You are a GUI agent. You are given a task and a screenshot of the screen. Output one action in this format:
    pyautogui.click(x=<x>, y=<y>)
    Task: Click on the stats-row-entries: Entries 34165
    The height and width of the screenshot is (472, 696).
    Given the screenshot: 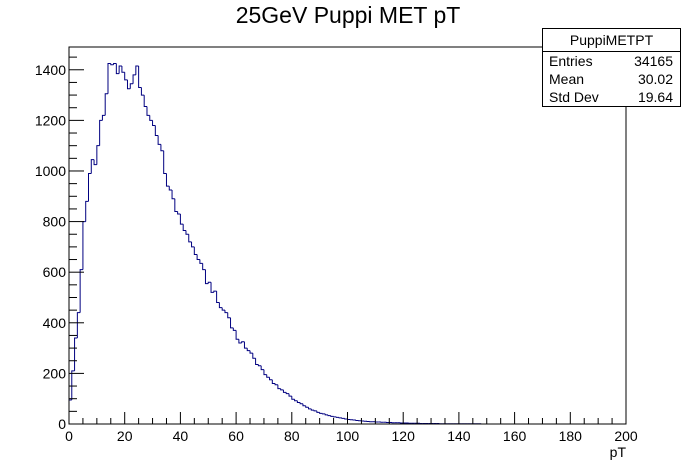 What is the action you would take?
    pyautogui.click(x=611, y=61)
    